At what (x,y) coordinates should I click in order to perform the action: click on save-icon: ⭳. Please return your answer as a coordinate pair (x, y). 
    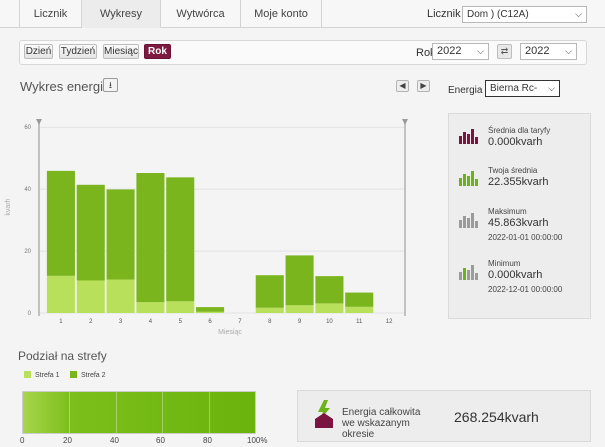
    Looking at the image, I should click on (110, 85).